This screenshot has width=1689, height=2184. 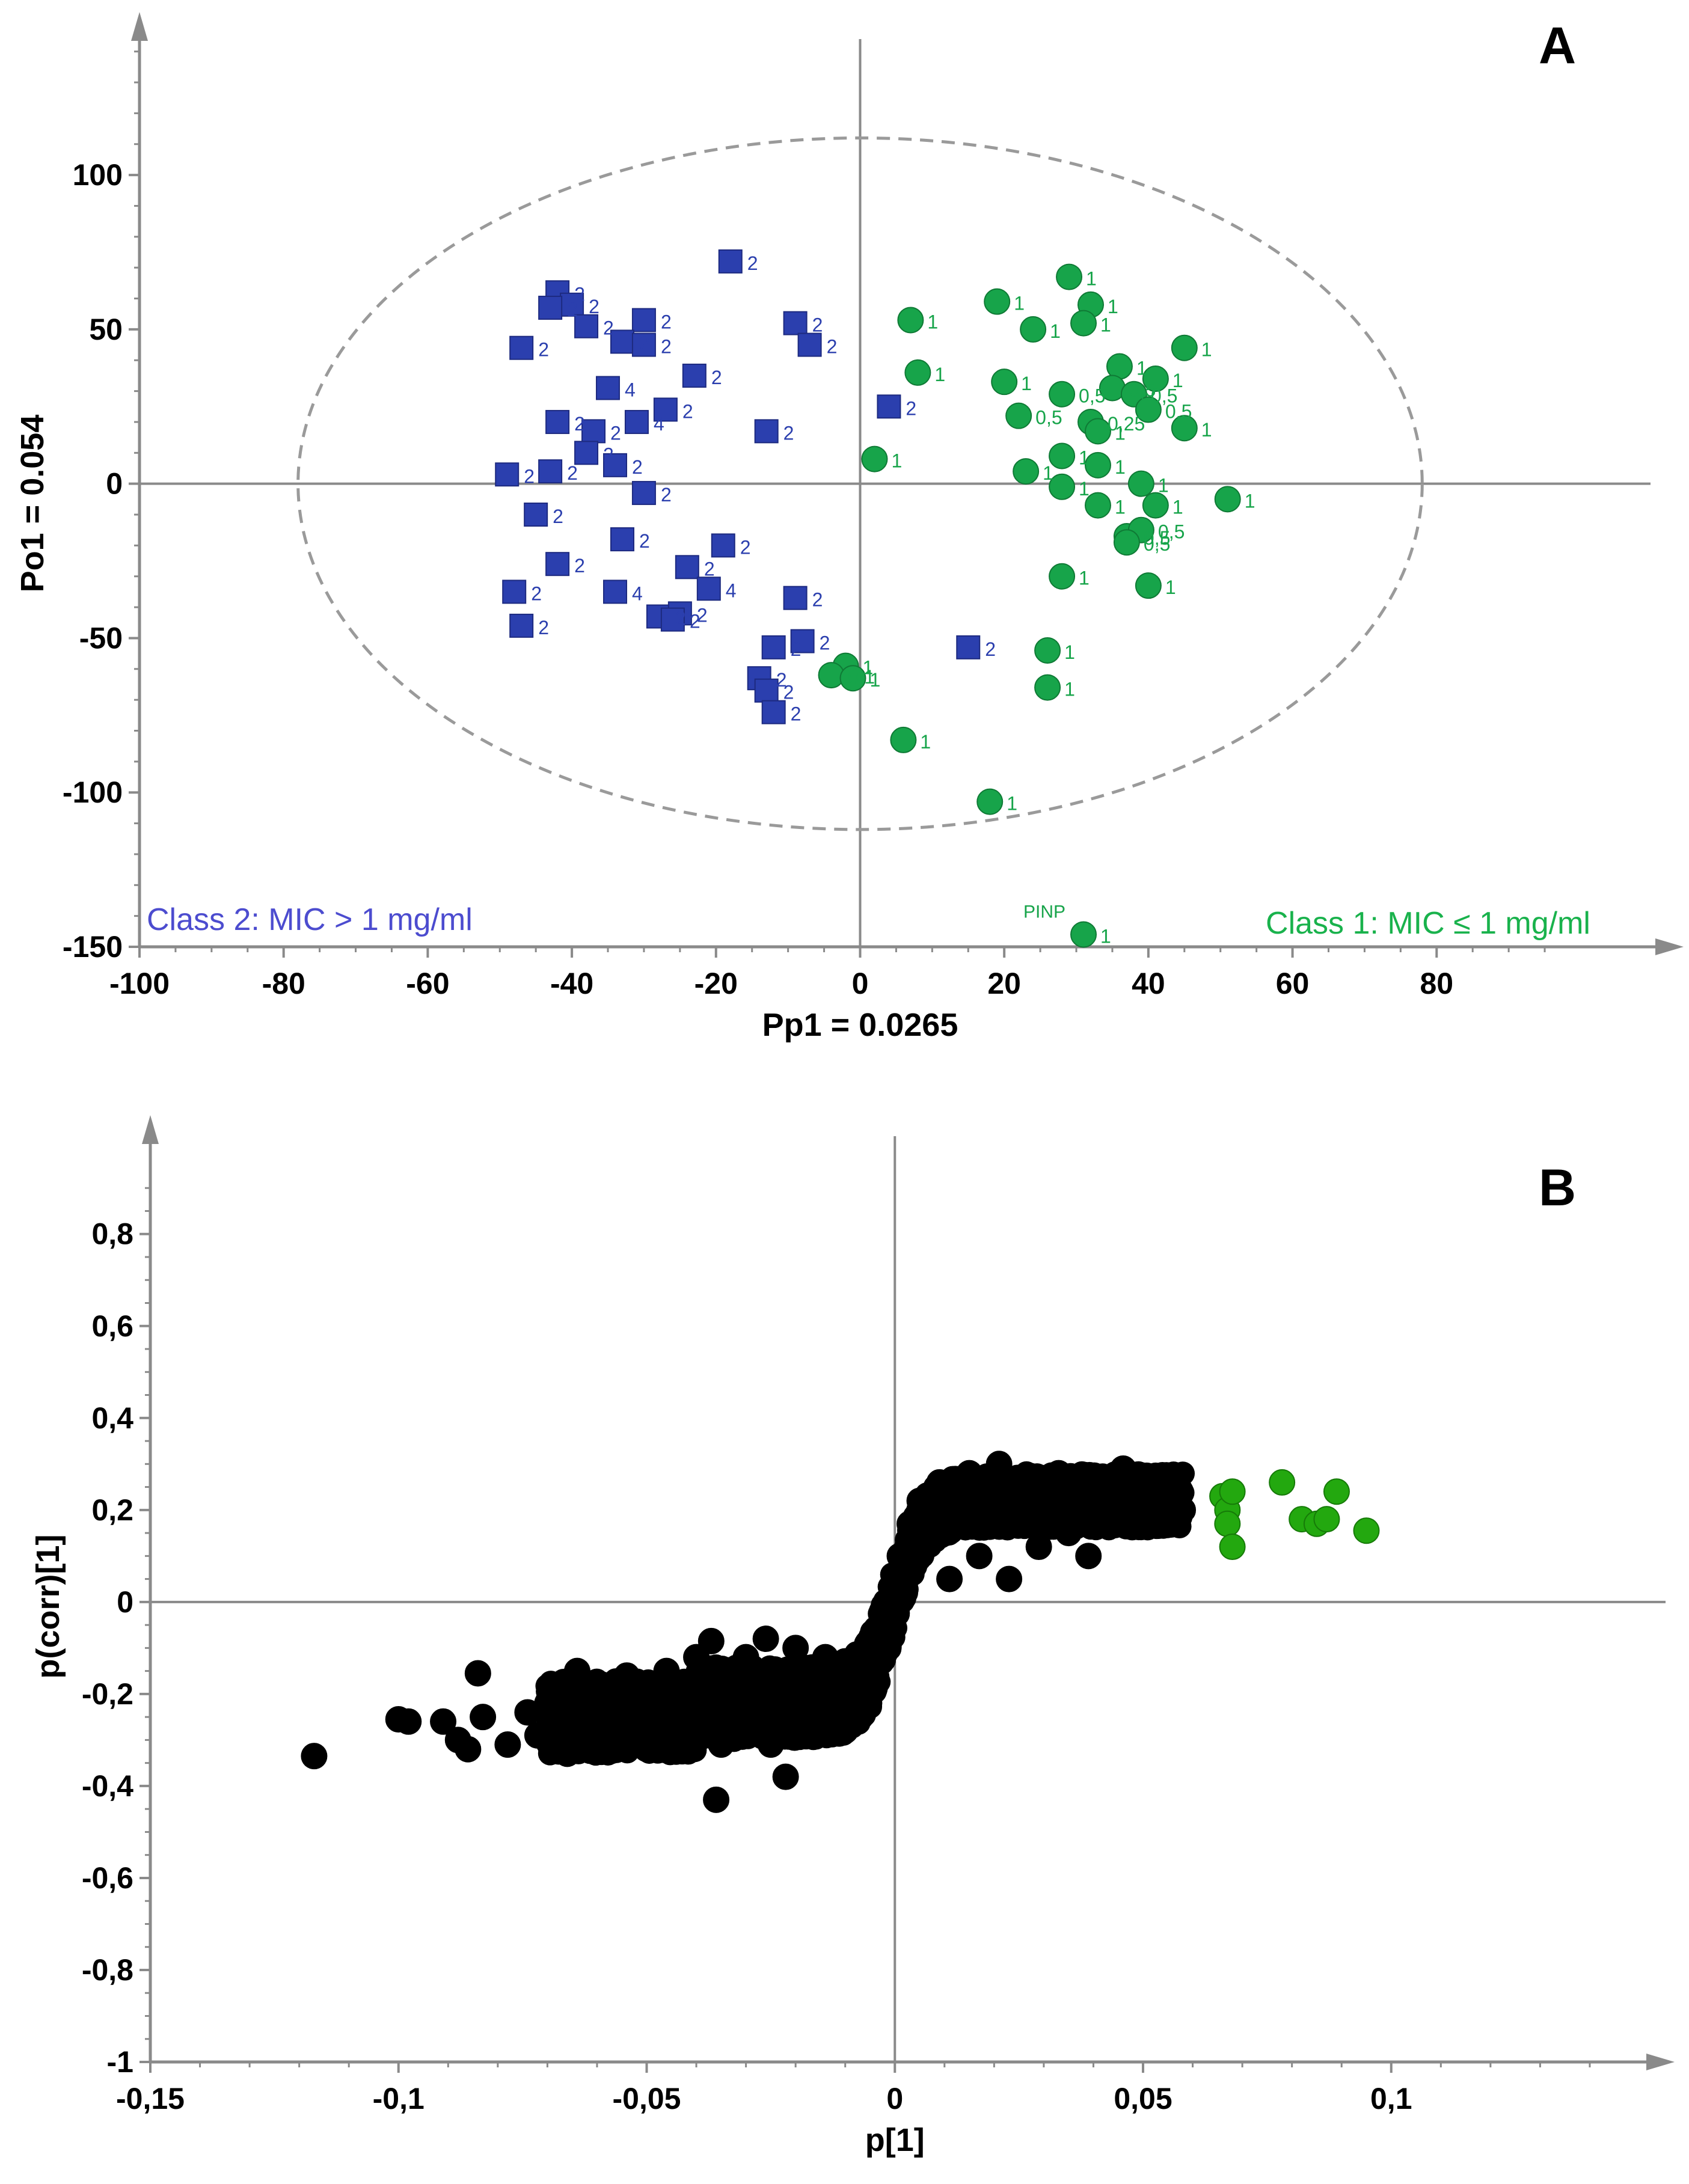 I want to click on panel-a-x-tick-label: -60, so click(x=427, y=984).